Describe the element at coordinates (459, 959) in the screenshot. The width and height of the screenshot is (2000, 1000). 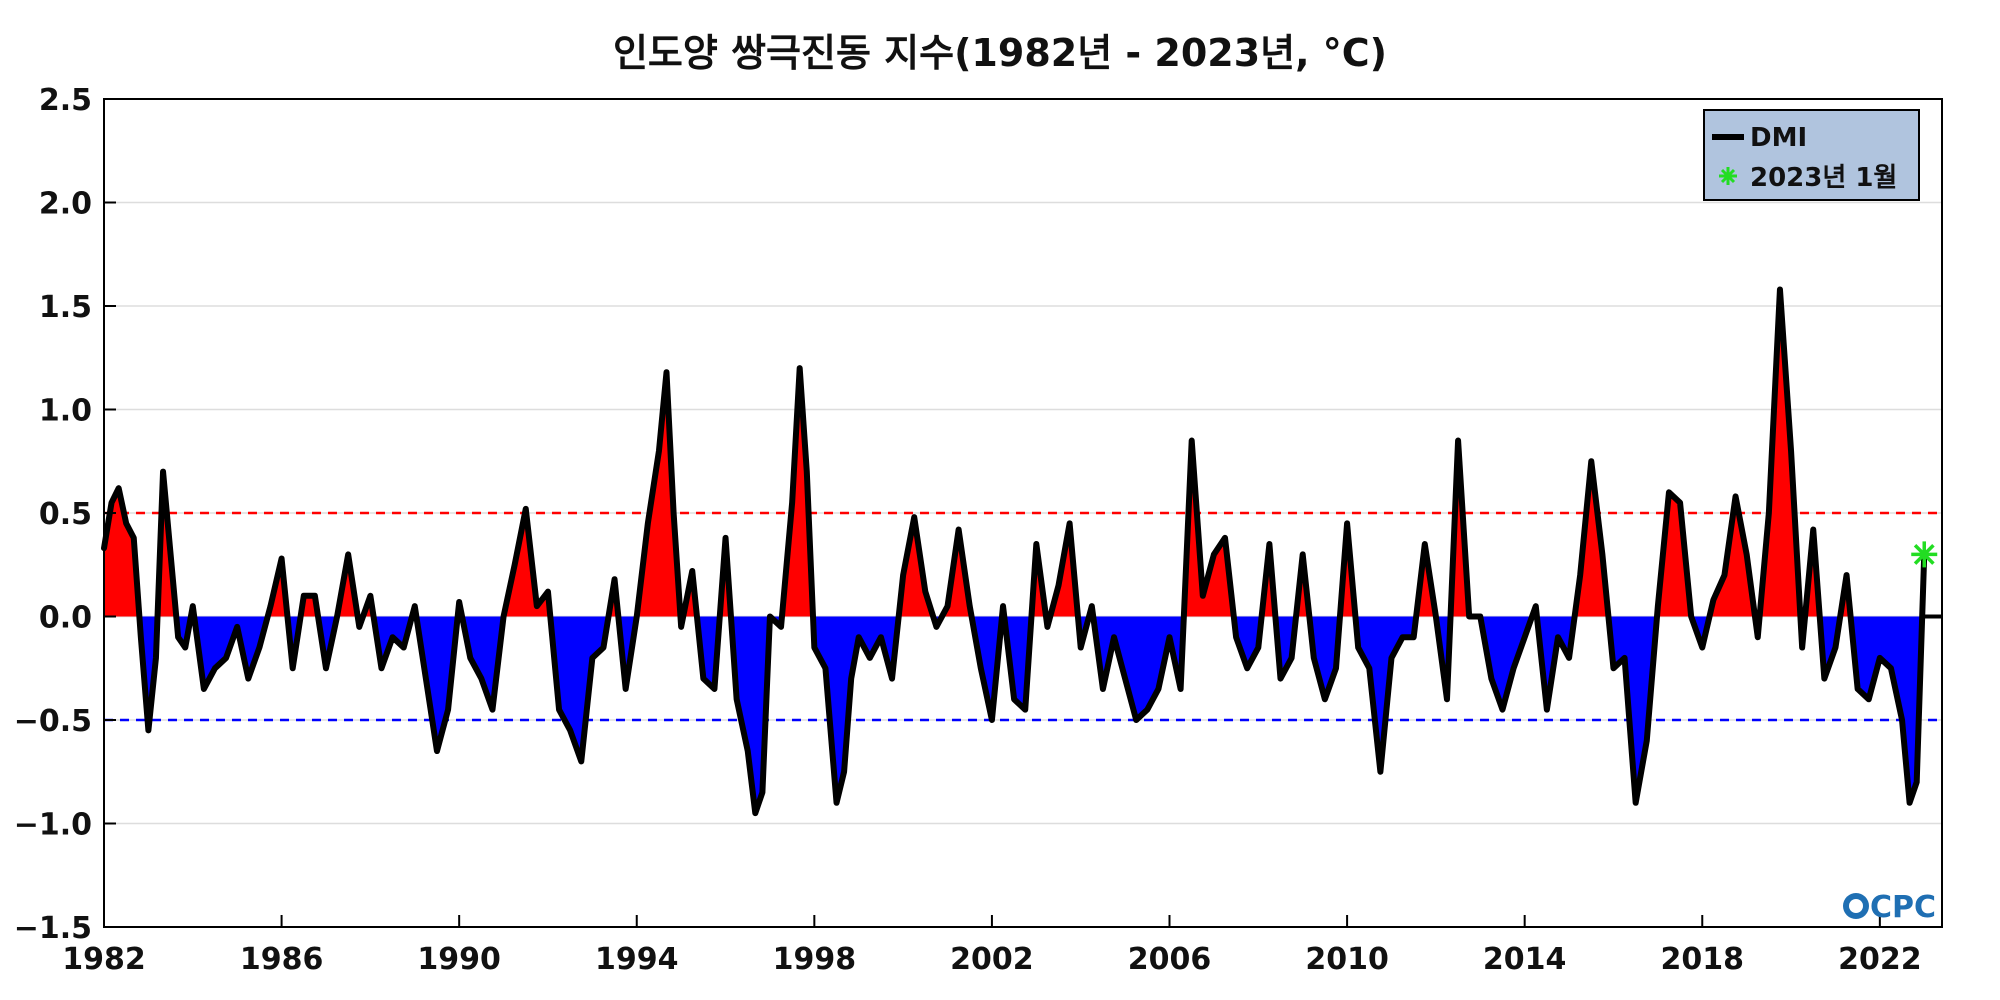
I see `x-tick-label: 1990` at that location.